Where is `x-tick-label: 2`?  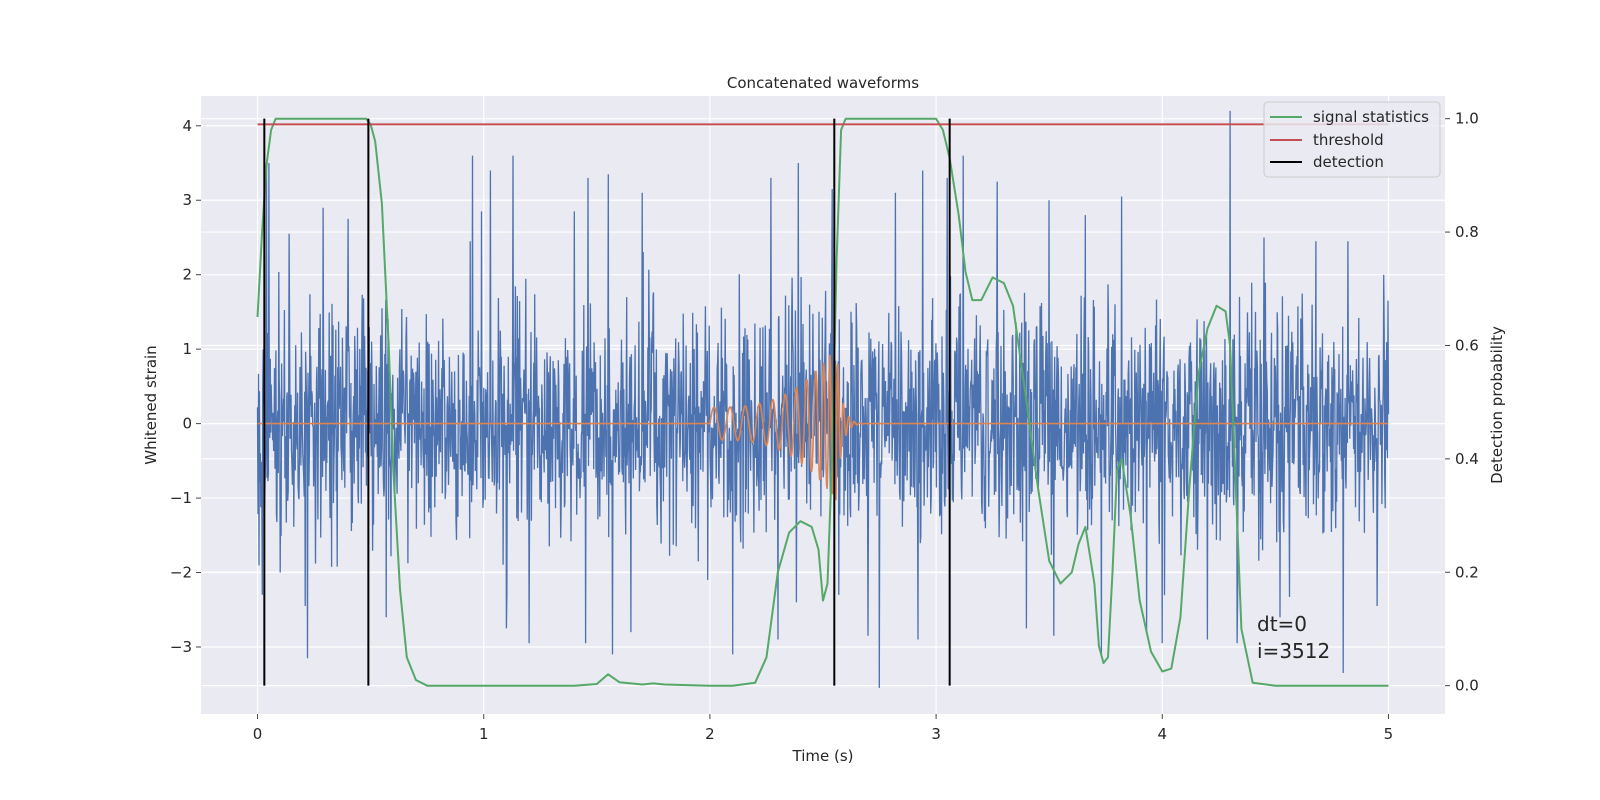 x-tick-label: 2 is located at coordinates (710, 734).